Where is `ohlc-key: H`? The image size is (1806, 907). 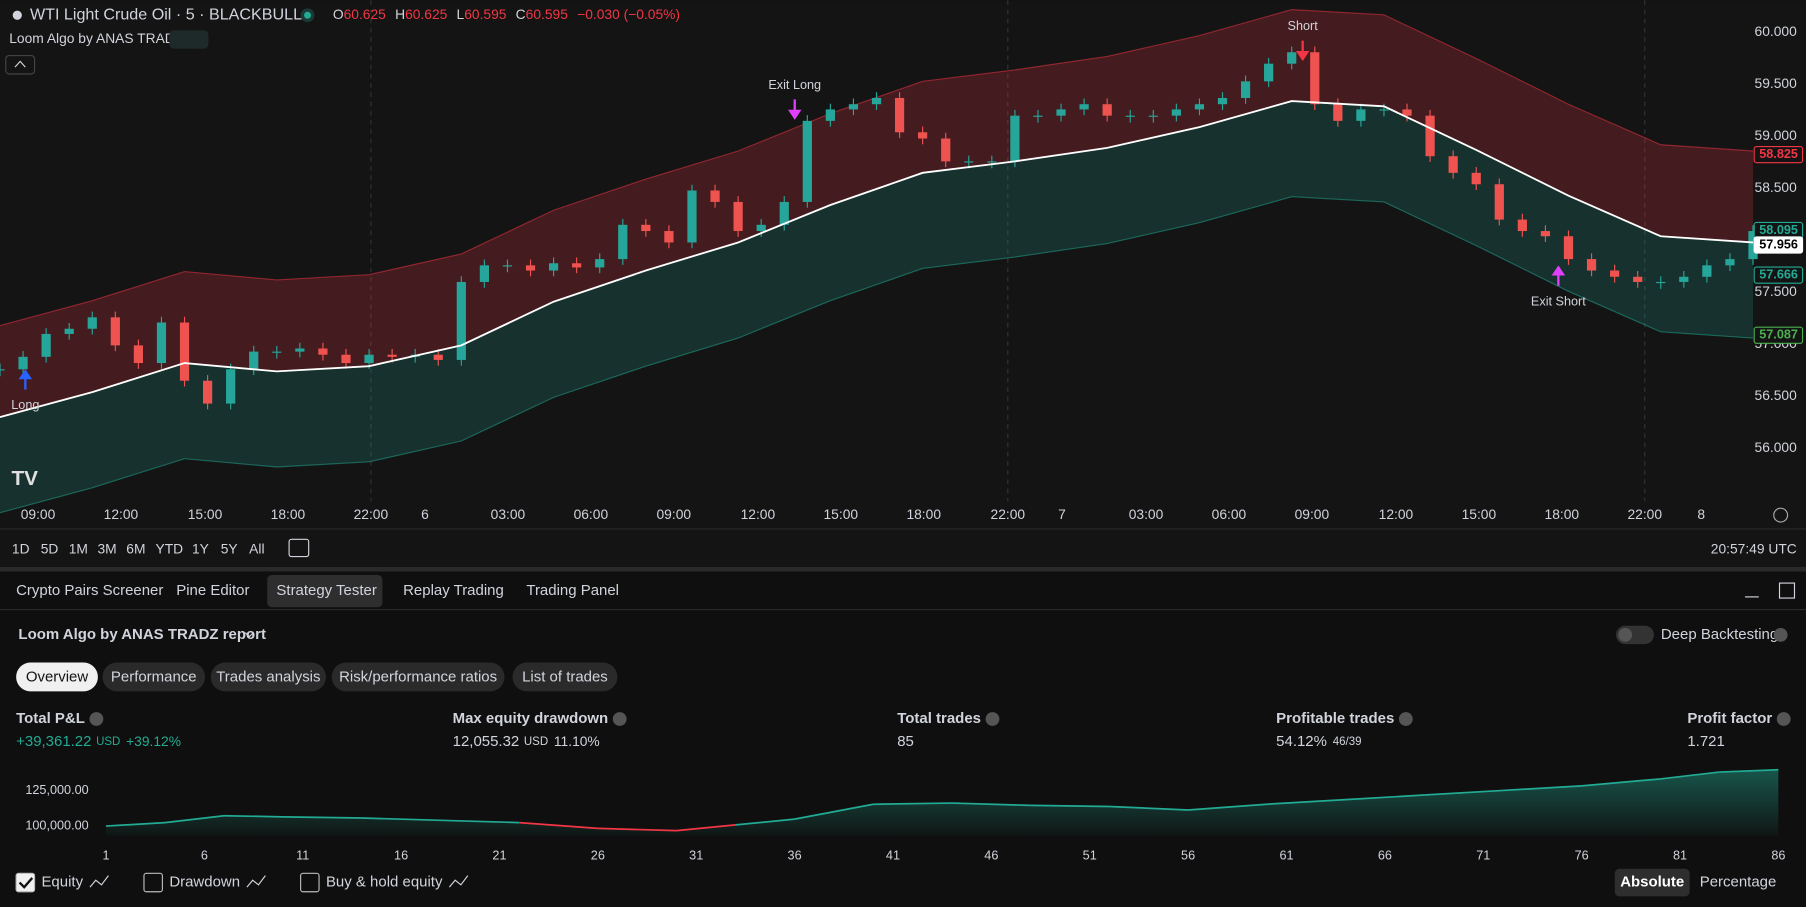
ohlc-key: H is located at coordinates (400, 14).